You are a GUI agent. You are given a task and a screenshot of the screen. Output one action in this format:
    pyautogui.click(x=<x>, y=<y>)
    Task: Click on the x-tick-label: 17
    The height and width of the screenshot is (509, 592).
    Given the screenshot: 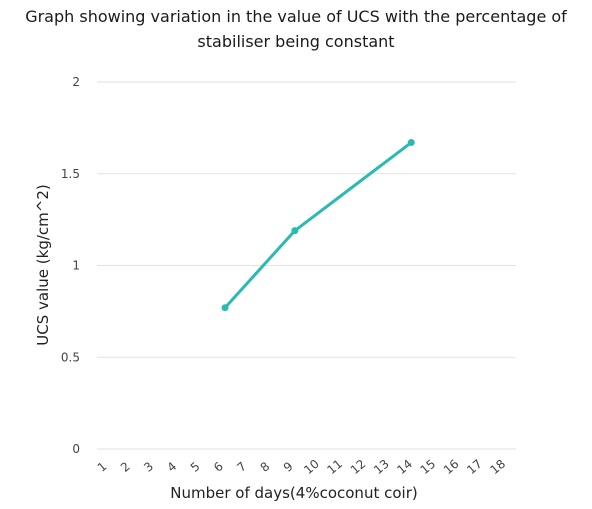 What is the action you would take?
    pyautogui.click(x=474, y=467)
    